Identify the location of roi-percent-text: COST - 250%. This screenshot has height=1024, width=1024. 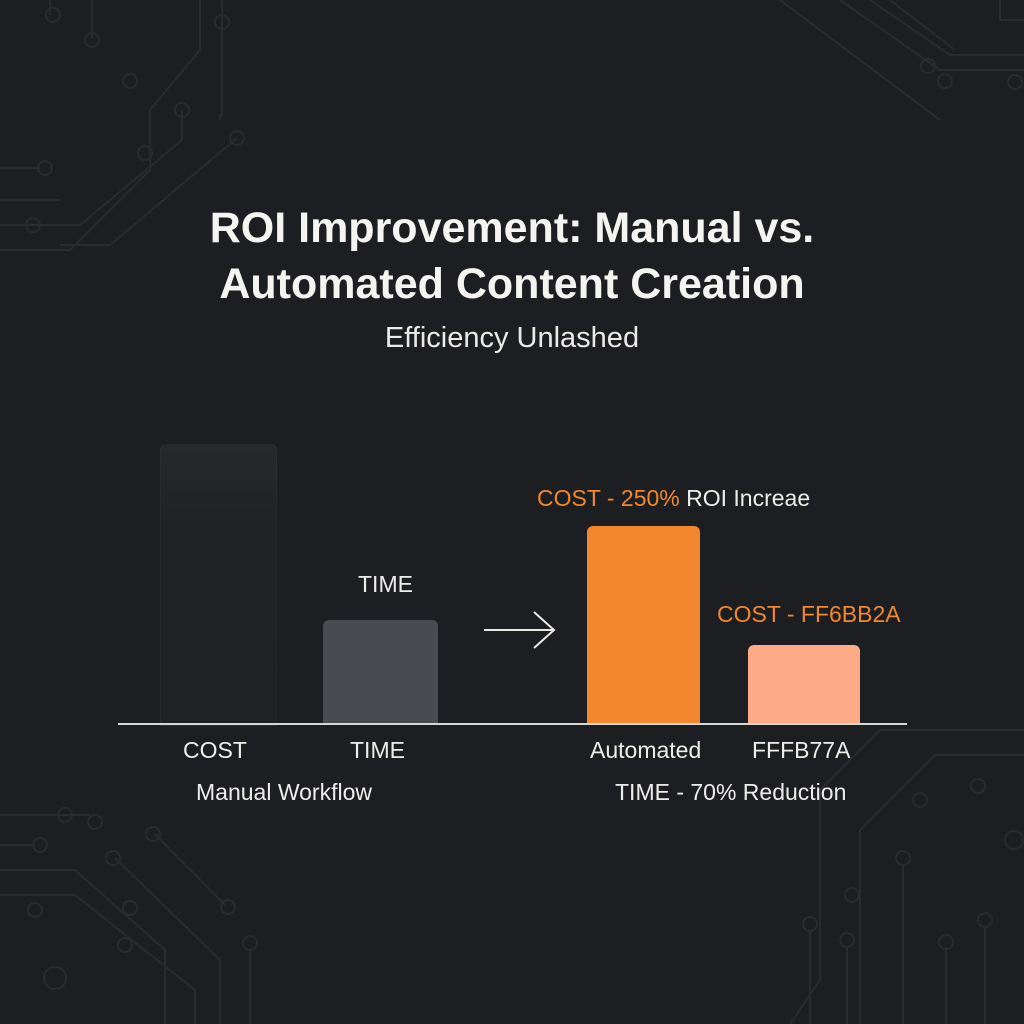
(608, 498).